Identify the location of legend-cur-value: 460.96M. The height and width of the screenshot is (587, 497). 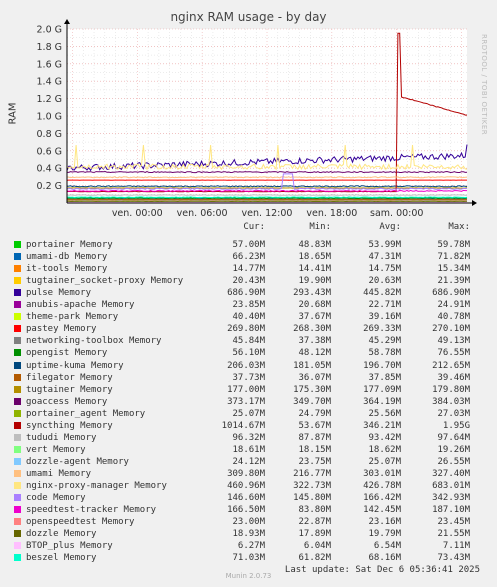
(246, 486).